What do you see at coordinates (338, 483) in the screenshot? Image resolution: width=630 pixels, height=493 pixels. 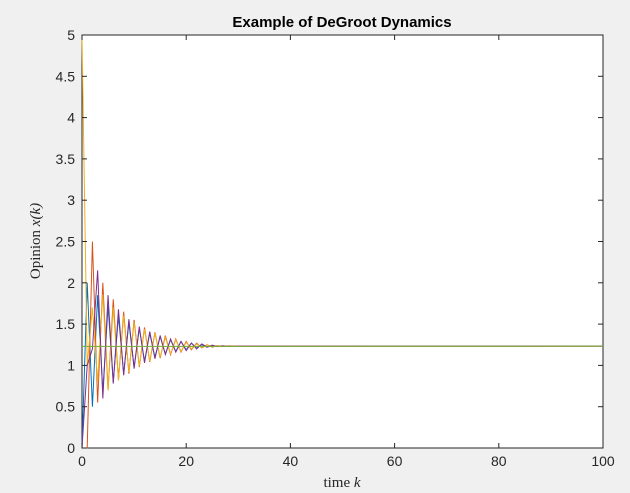 I see `x-axis-label-text: time` at bounding box center [338, 483].